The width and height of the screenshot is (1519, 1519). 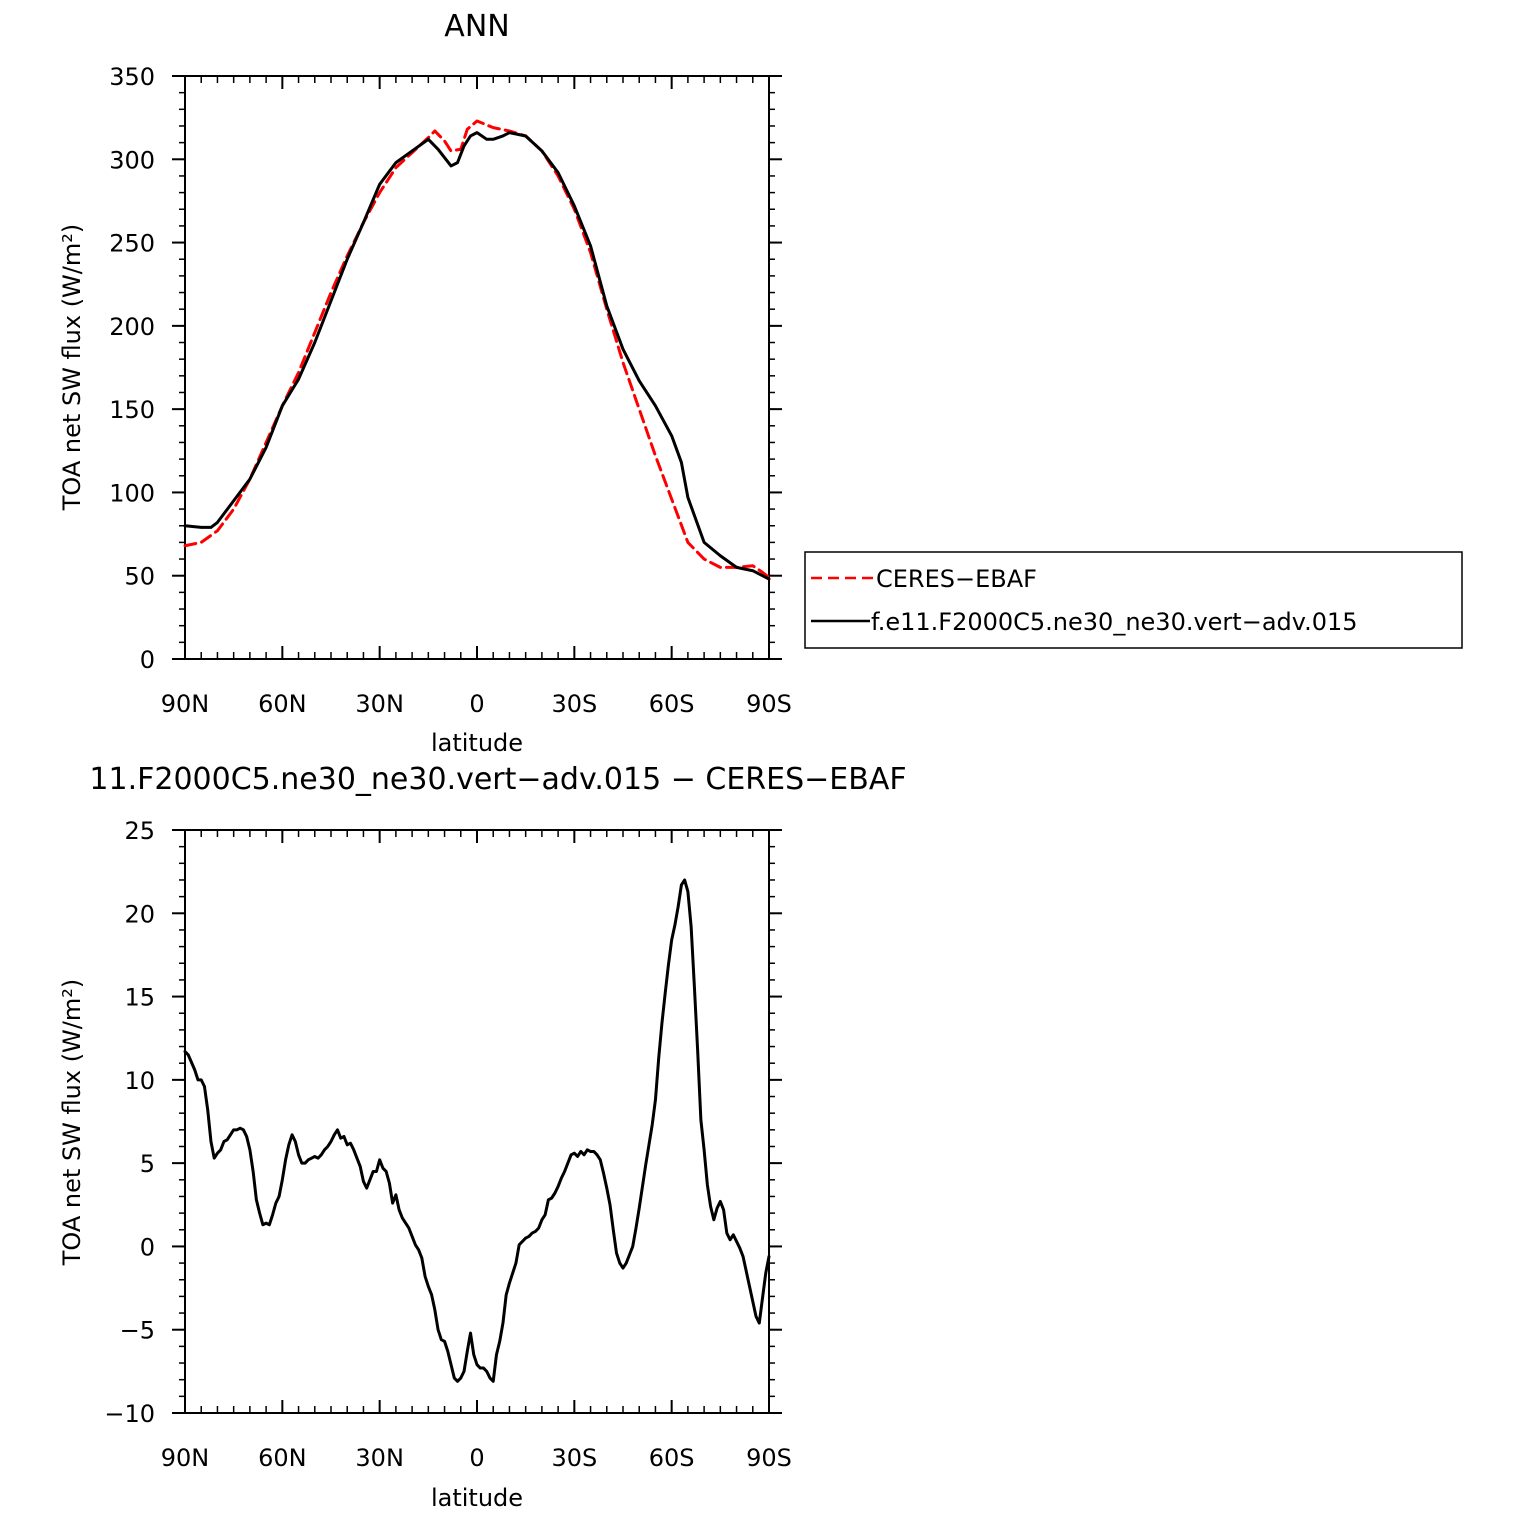 I want to click on y-tick-label: −10, so click(x=129, y=1414).